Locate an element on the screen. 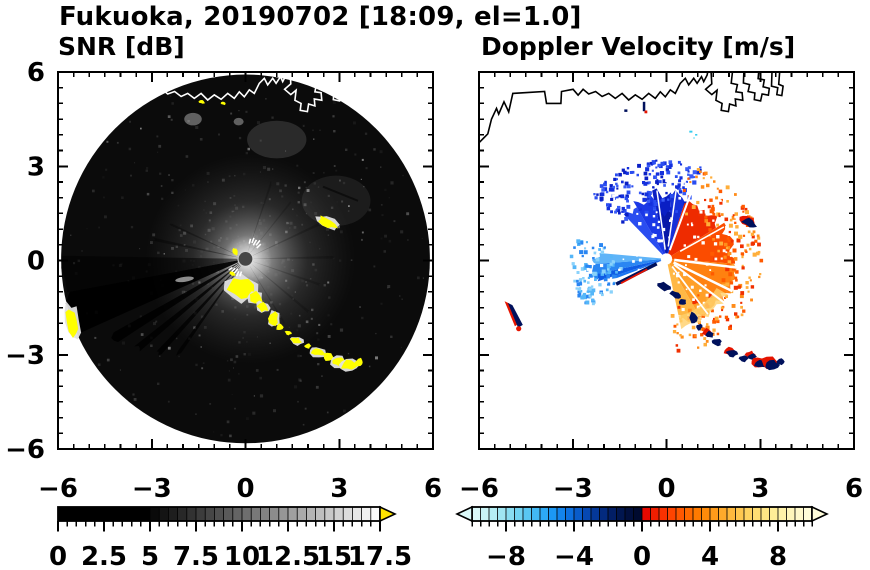 The image size is (870, 570). snr-center-dashes is located at coordinates (245, 257).